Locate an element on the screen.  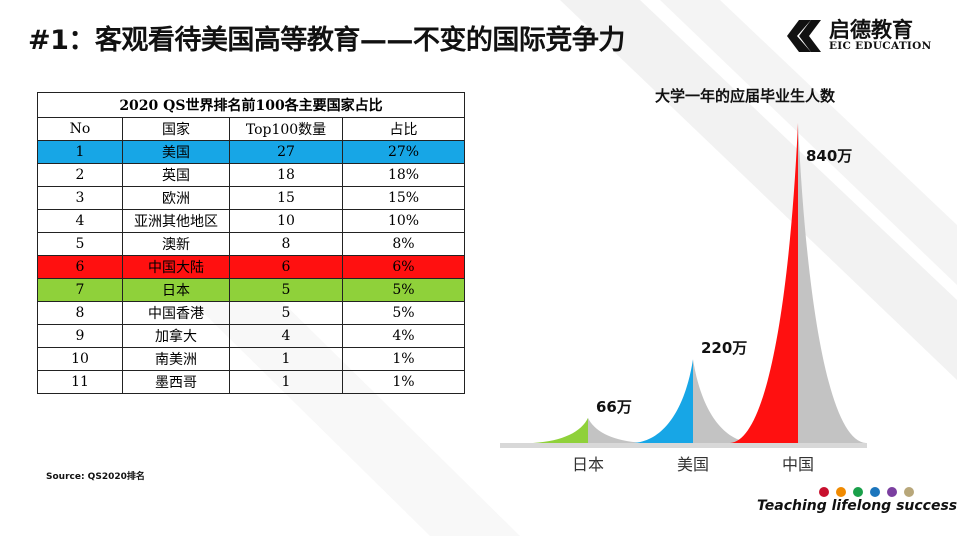
table-row: 4 亚洲其他地区 10 10% is located at coordinates (251, 221).